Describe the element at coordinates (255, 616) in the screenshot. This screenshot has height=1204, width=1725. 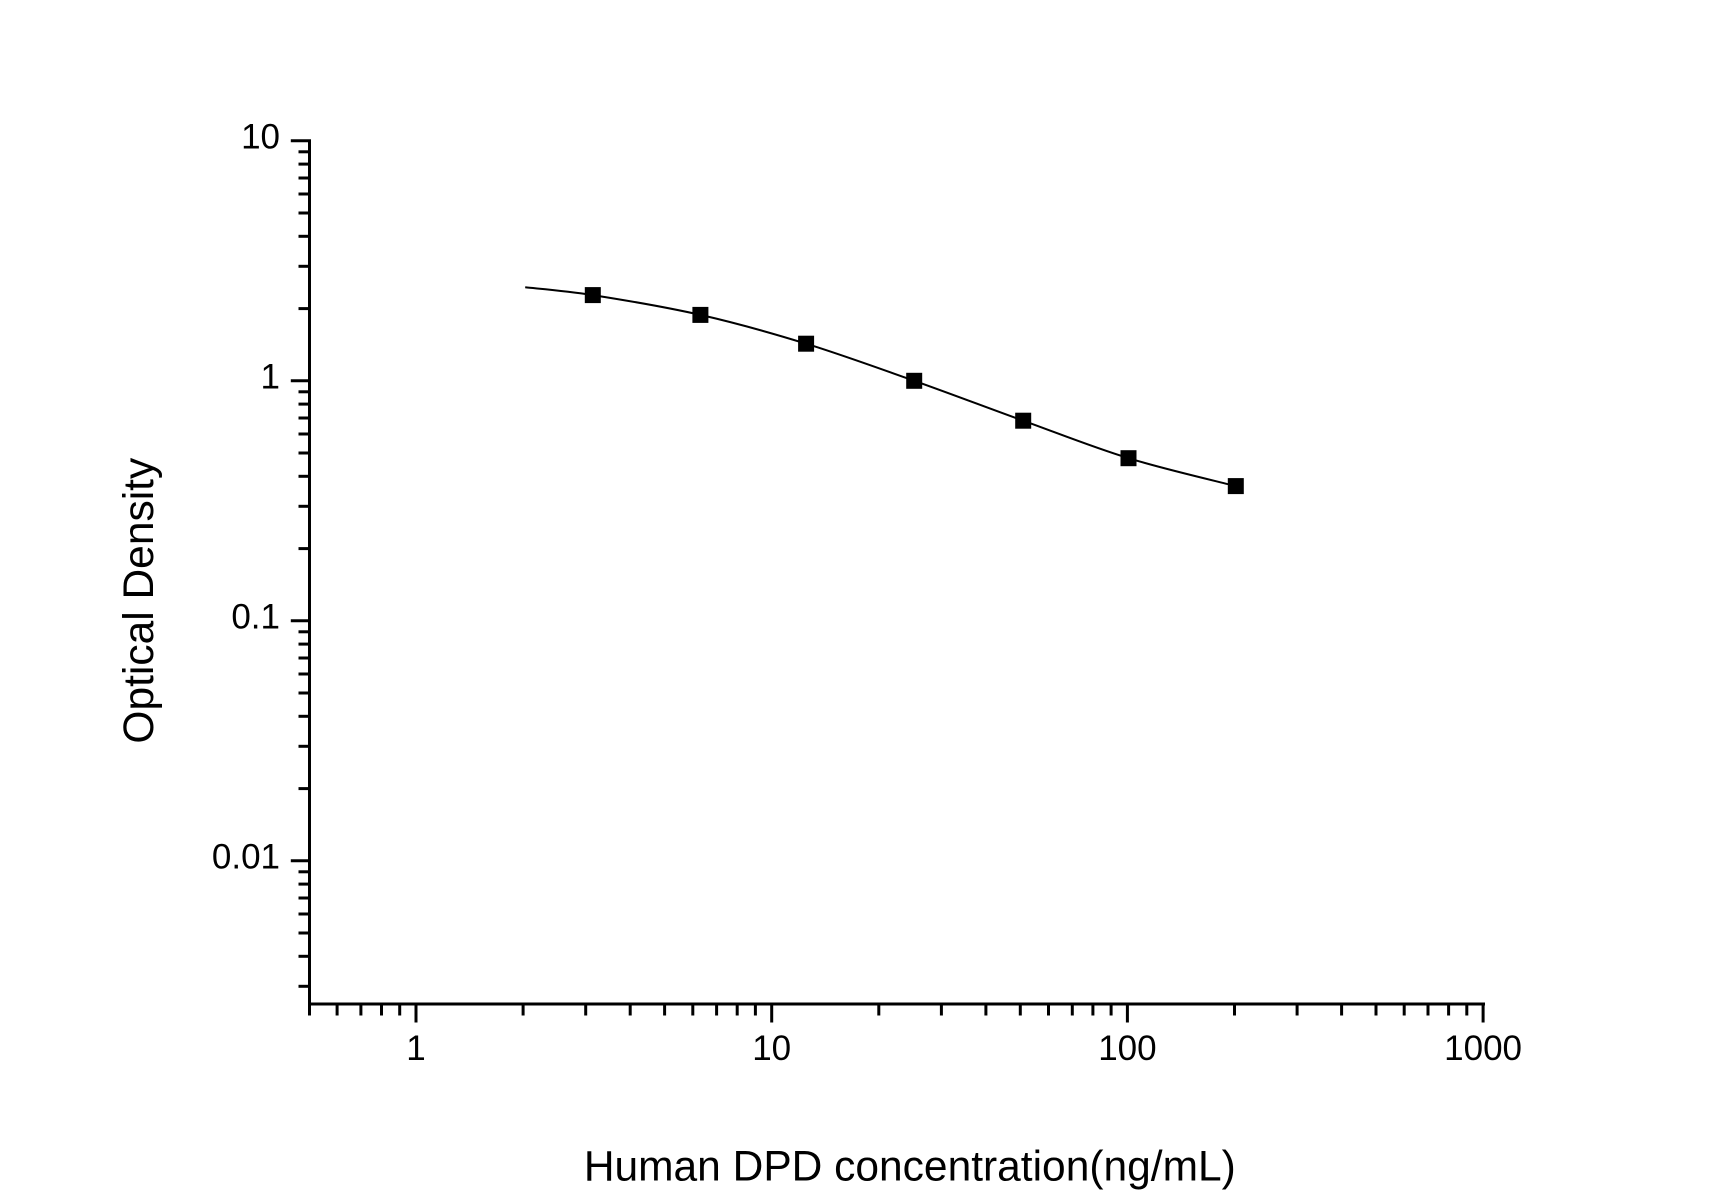
I see `svg-text: 0.1` at that location.